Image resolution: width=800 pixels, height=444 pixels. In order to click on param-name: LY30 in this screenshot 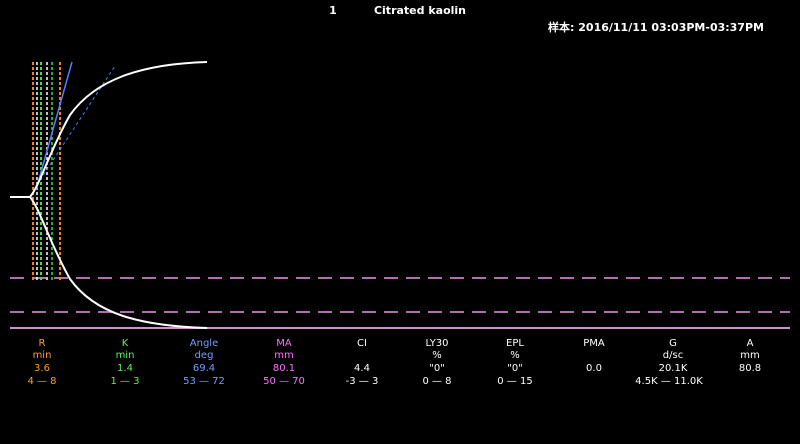, I will do `click(436, 343)`.